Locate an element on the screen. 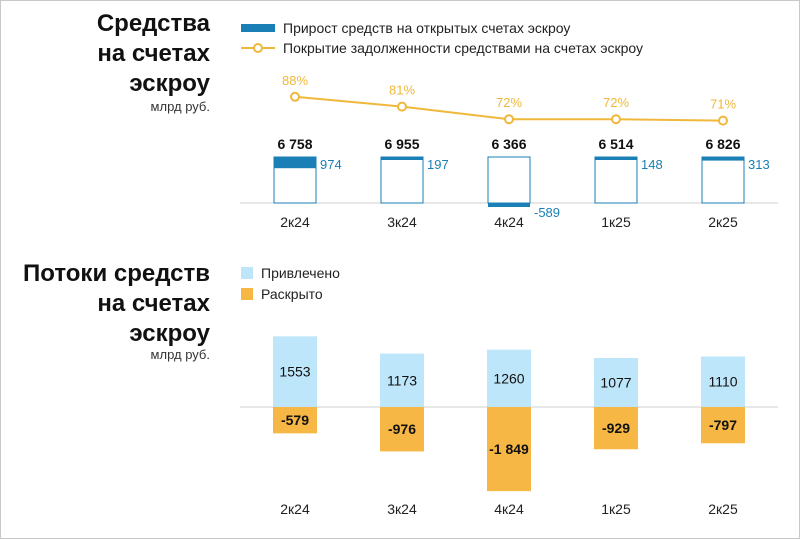 The height and width of the screenshot is (539, 800). outflow-label: -1 849 is located at coordinates (509, 449).